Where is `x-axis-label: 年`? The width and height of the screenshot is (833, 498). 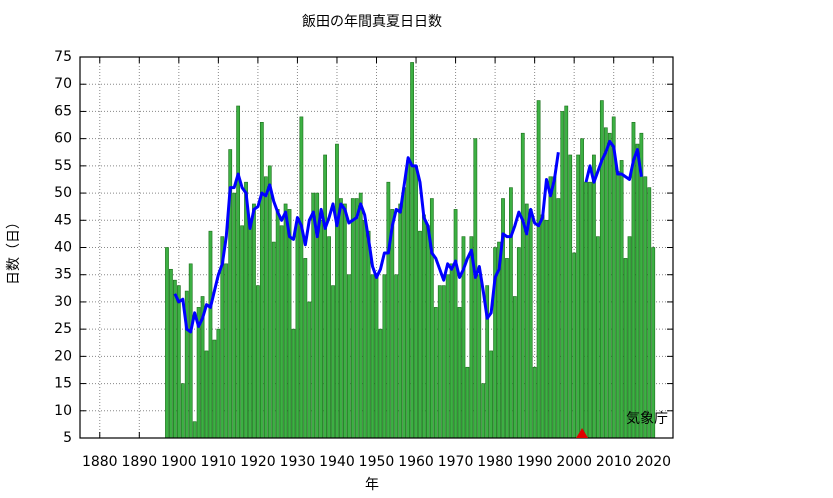 x-axis-label: 年 is located at coordinates (372, 485).